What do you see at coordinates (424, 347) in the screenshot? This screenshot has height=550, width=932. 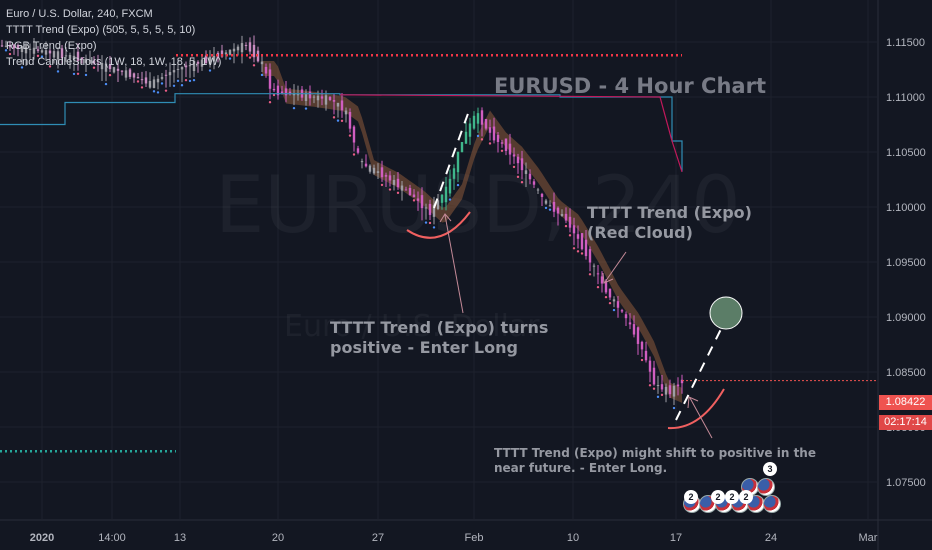 I see `annotation-enter-long-1-line2: positive - Enter Long` at bounding box center [424, 347].